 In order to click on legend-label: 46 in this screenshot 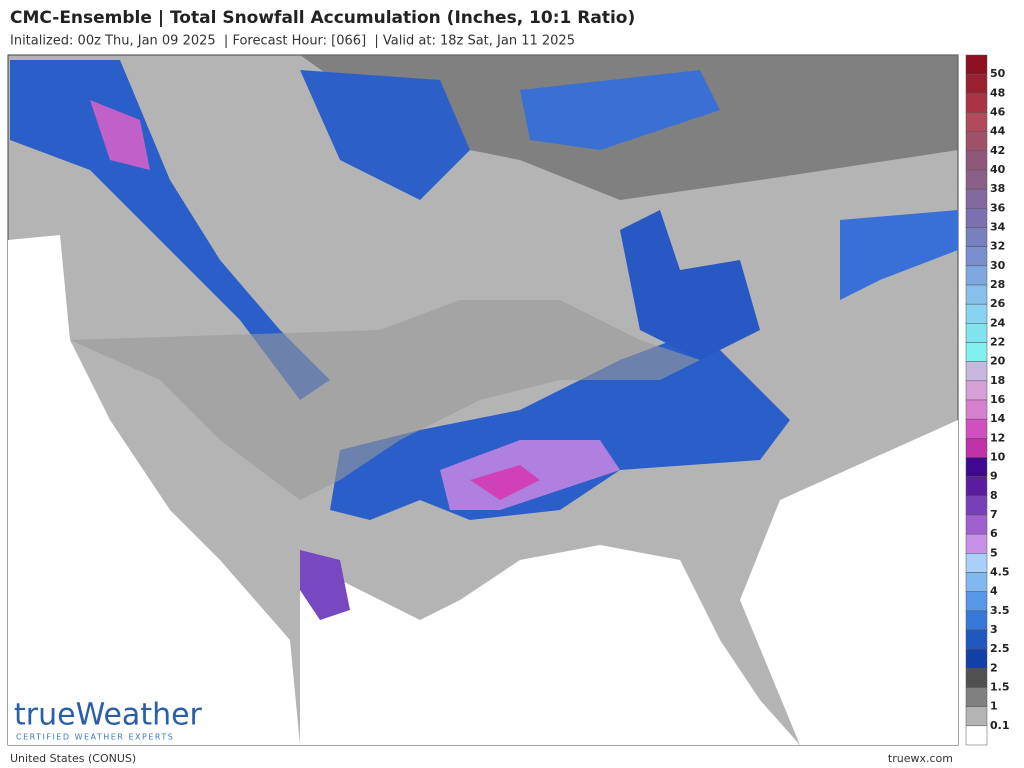, I will do `click(998, 112)`.